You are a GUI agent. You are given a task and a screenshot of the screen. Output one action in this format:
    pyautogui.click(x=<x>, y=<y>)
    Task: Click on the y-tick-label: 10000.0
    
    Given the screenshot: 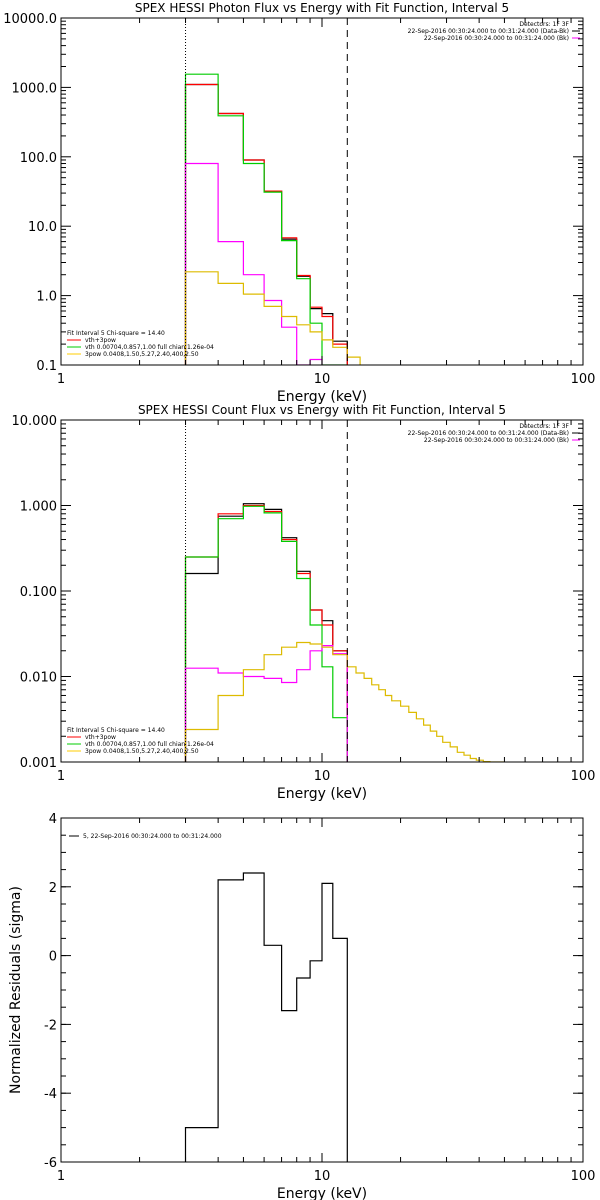 What is the action you would take?
    pyautogui.click(x=30, y=19)
    